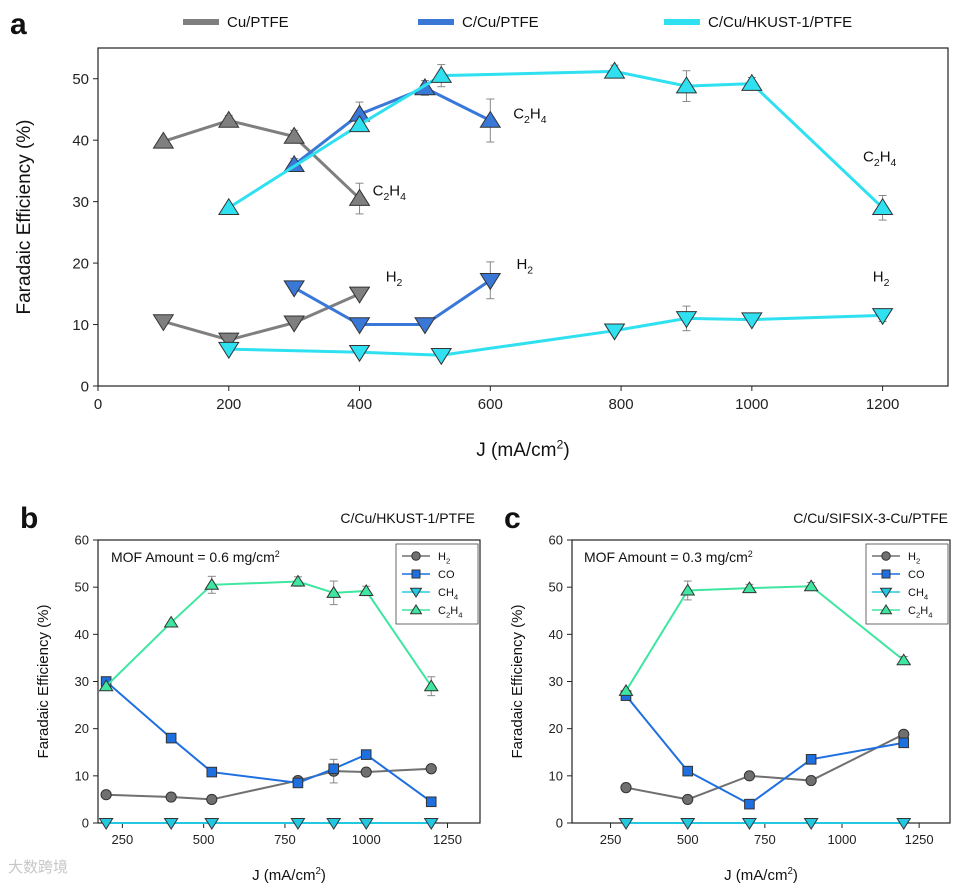 This screenshot has width=973, height=886. Describe the element at coordinates (268, 824) in the screenshot. I see `series-ch4` at that location.